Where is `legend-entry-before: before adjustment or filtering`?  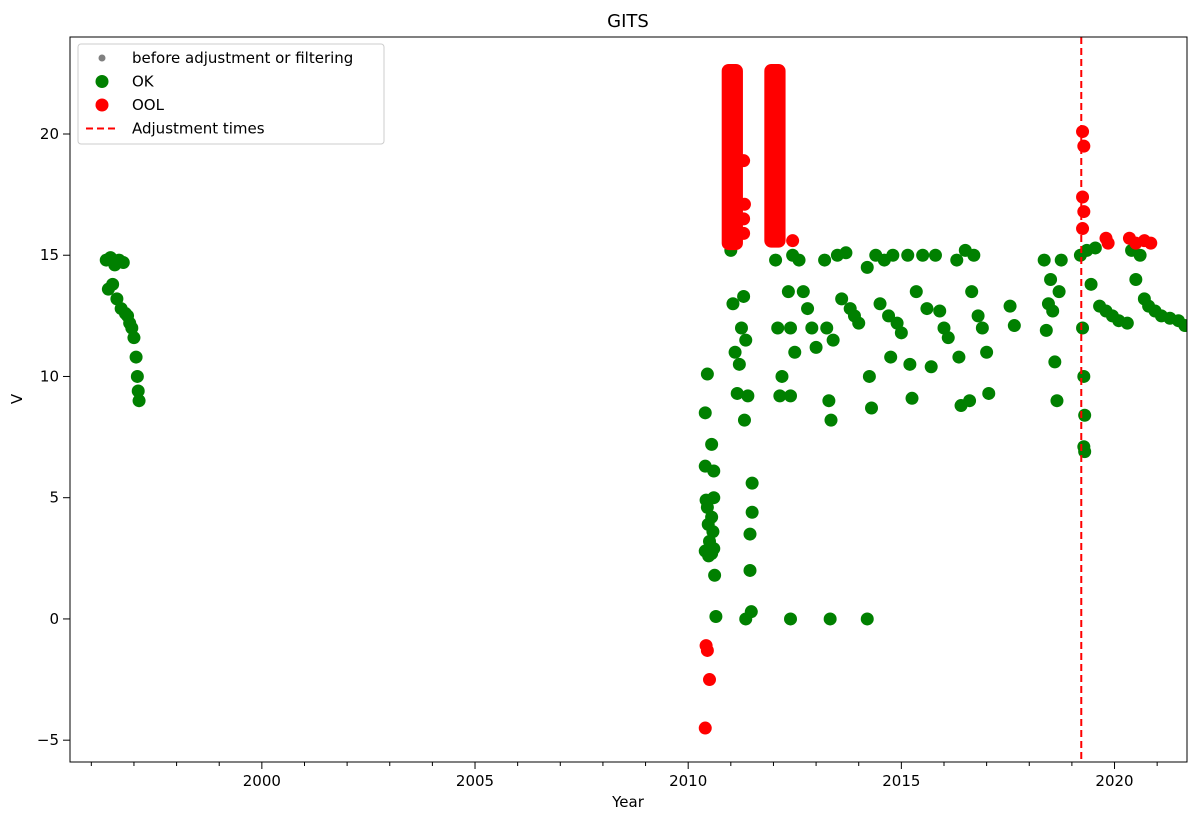
legend-entry-before: before adjustment or filtering is located at coordinates (225, 58).